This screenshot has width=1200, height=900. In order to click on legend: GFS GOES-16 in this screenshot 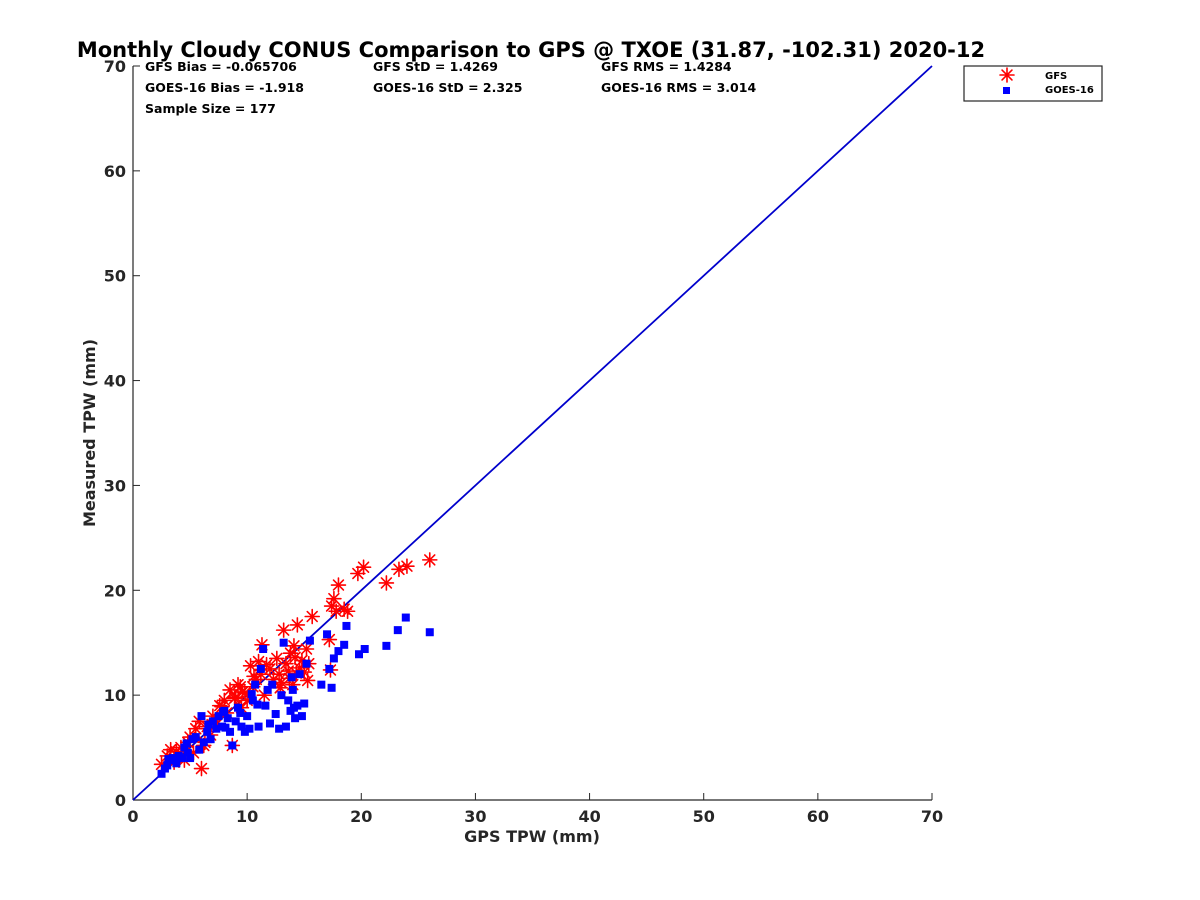, I will do `click(1033, 83)`.